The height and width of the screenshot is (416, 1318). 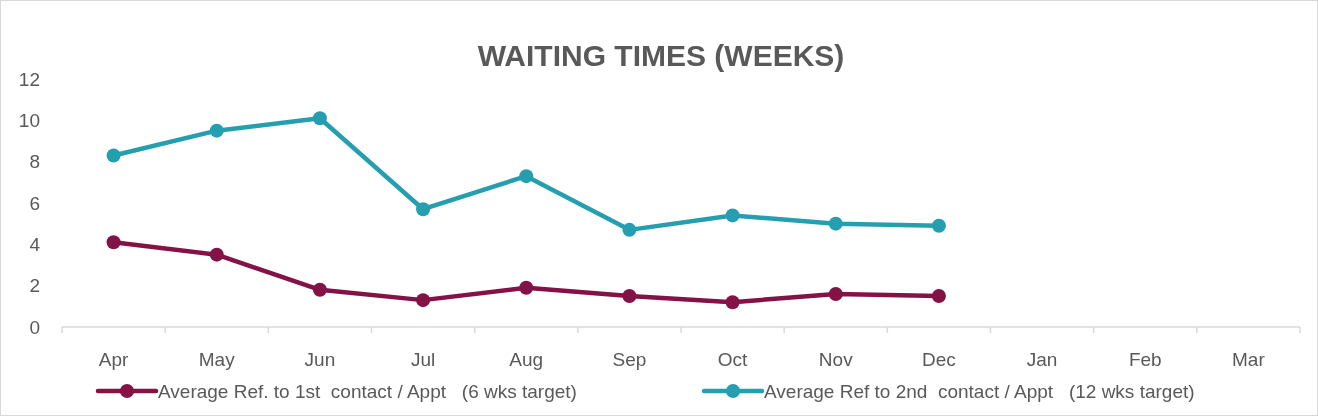 What do you see at coordinates (34, 203) in the screenshot?
I see `y-tick-label: 6` at bounding box center [34, 203].